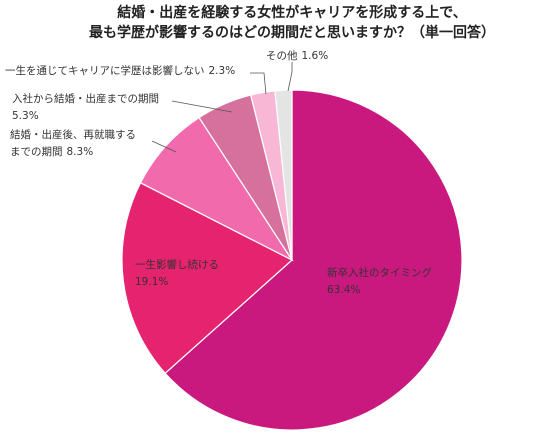 The image size is (546, 434). I want to click on category-label: 一生を通じてキャリアに学歴は影響しない, so click(105, 70).